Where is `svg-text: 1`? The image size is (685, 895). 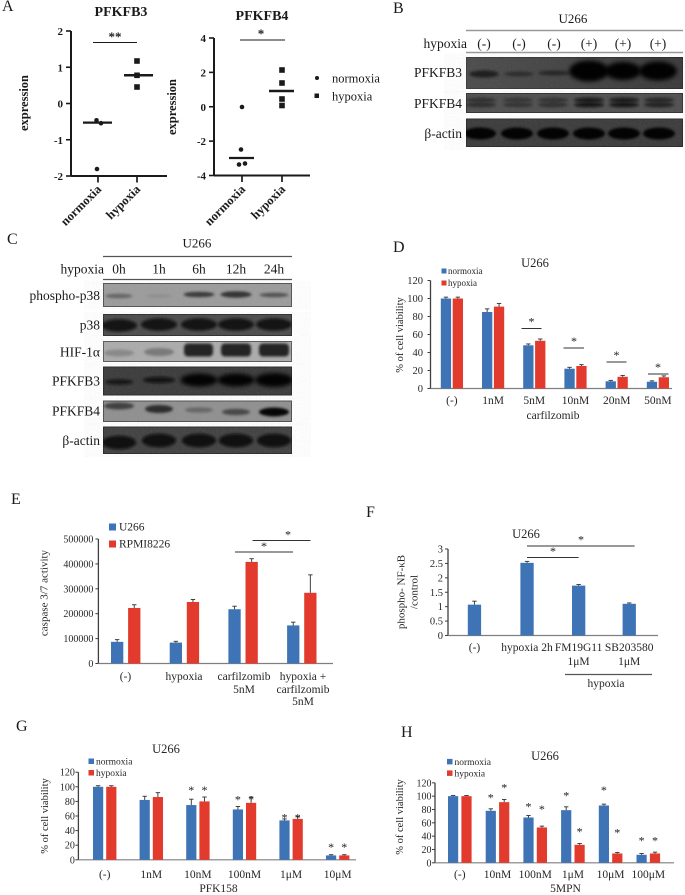 svg-text: 1 is located at coordinates (61, 68).